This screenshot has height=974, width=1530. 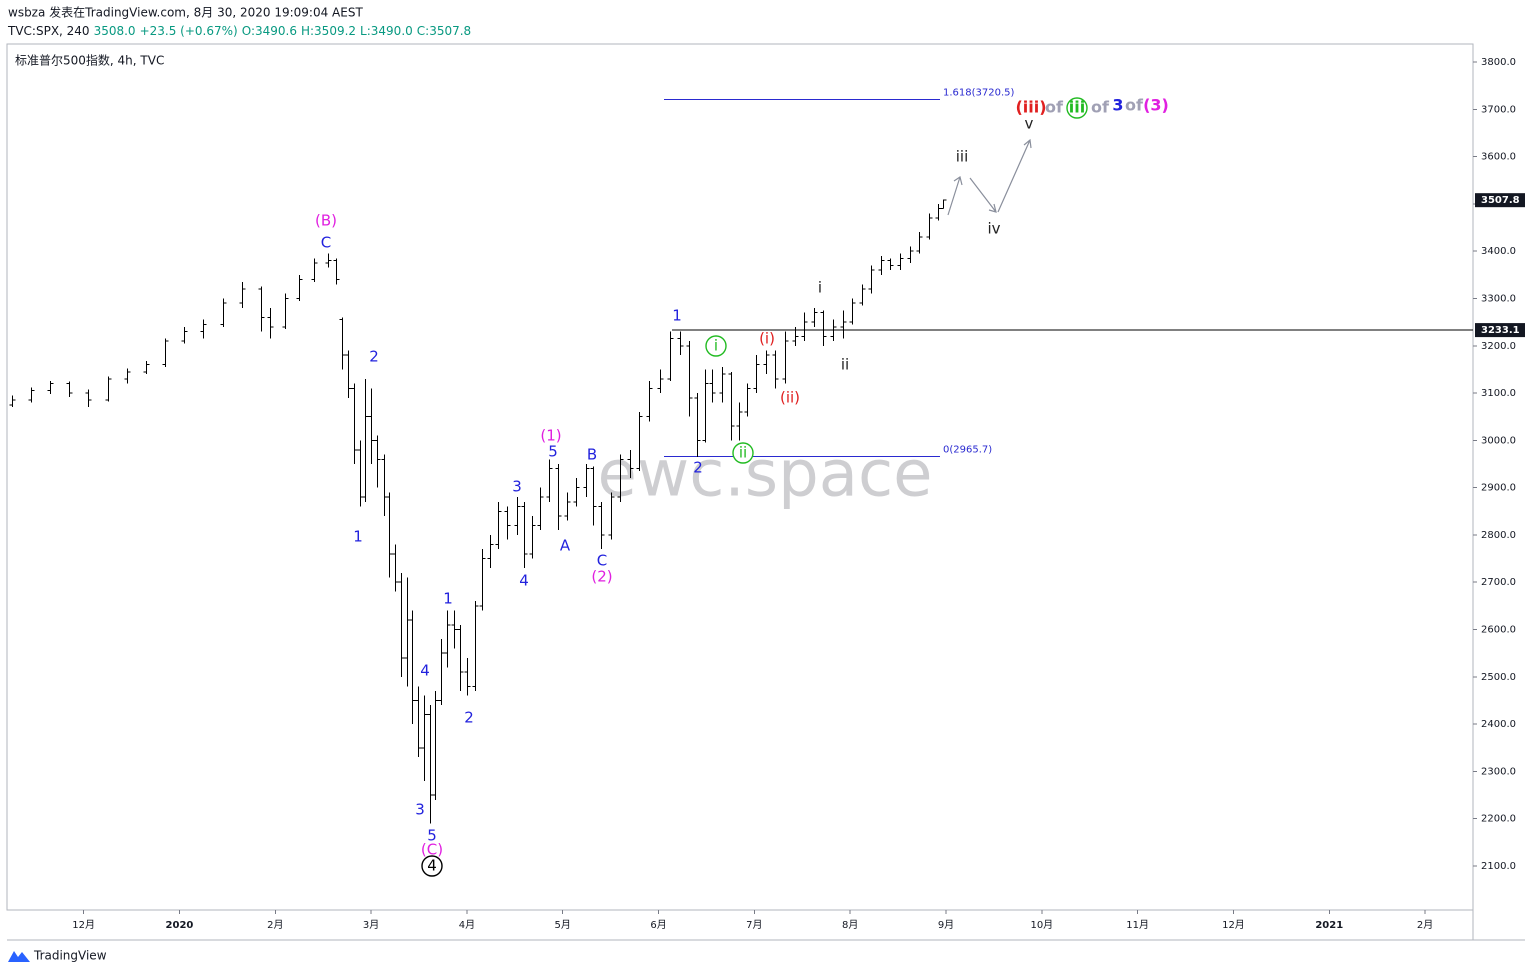 What do you see at coordinates (467, 925) in the screenshot?
I see `x-tick-label: 4月` at bounding box center [467, 925].